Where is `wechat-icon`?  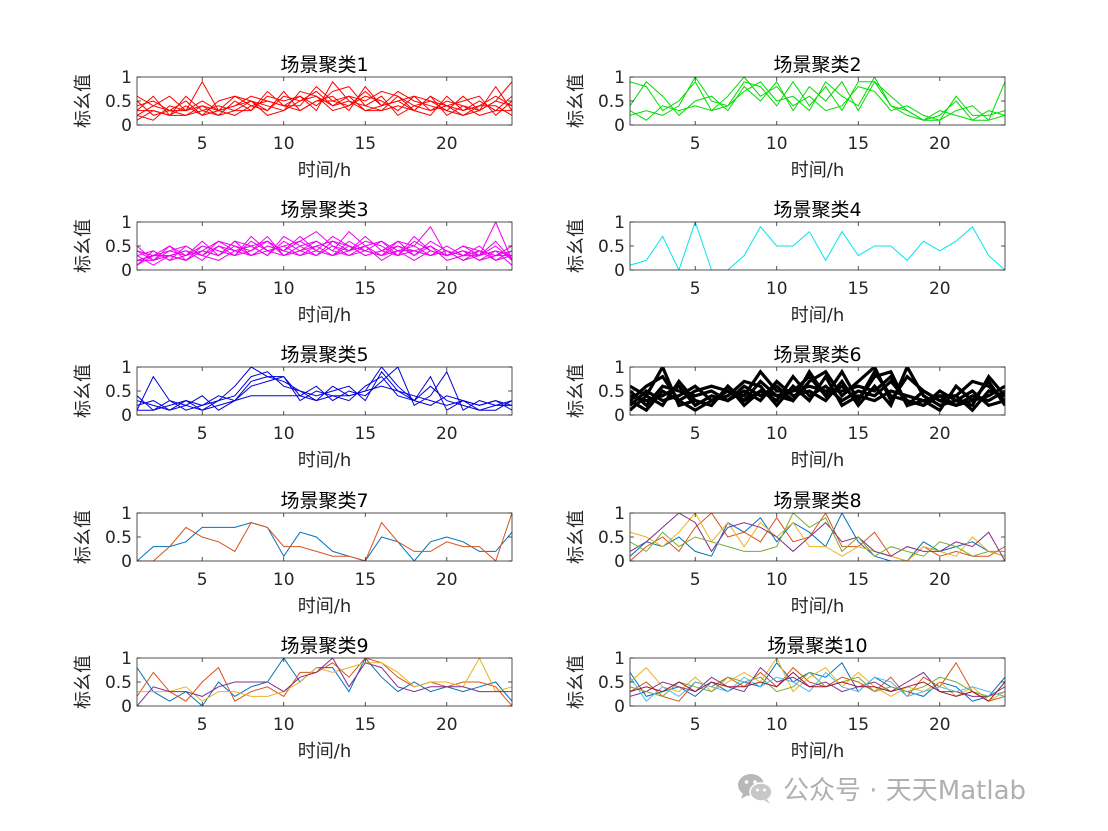
wechat-icon is located at coordinates (755, 789).